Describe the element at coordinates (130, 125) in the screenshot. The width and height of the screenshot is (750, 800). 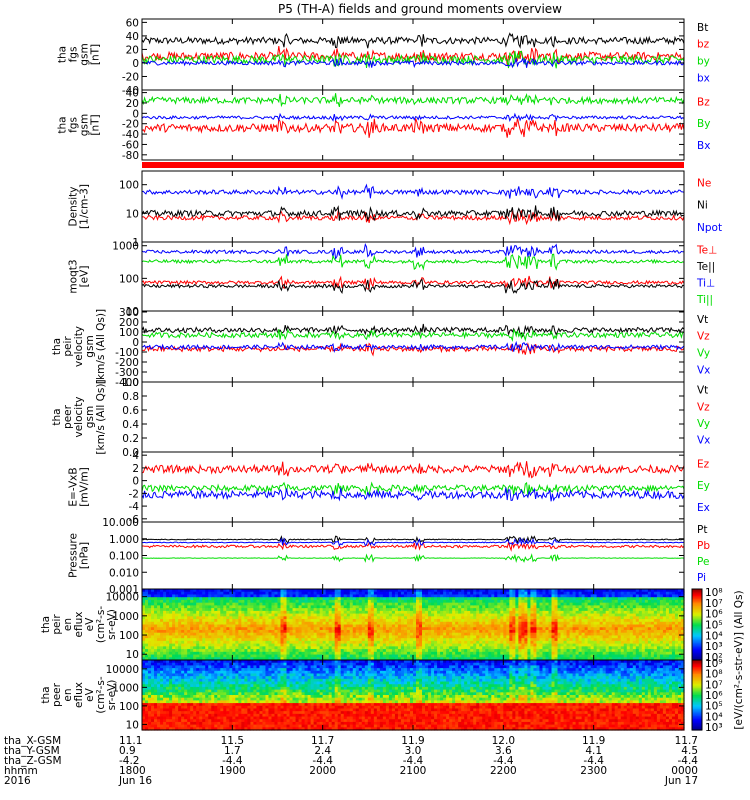
I see `ytick-label: -20` at that location.